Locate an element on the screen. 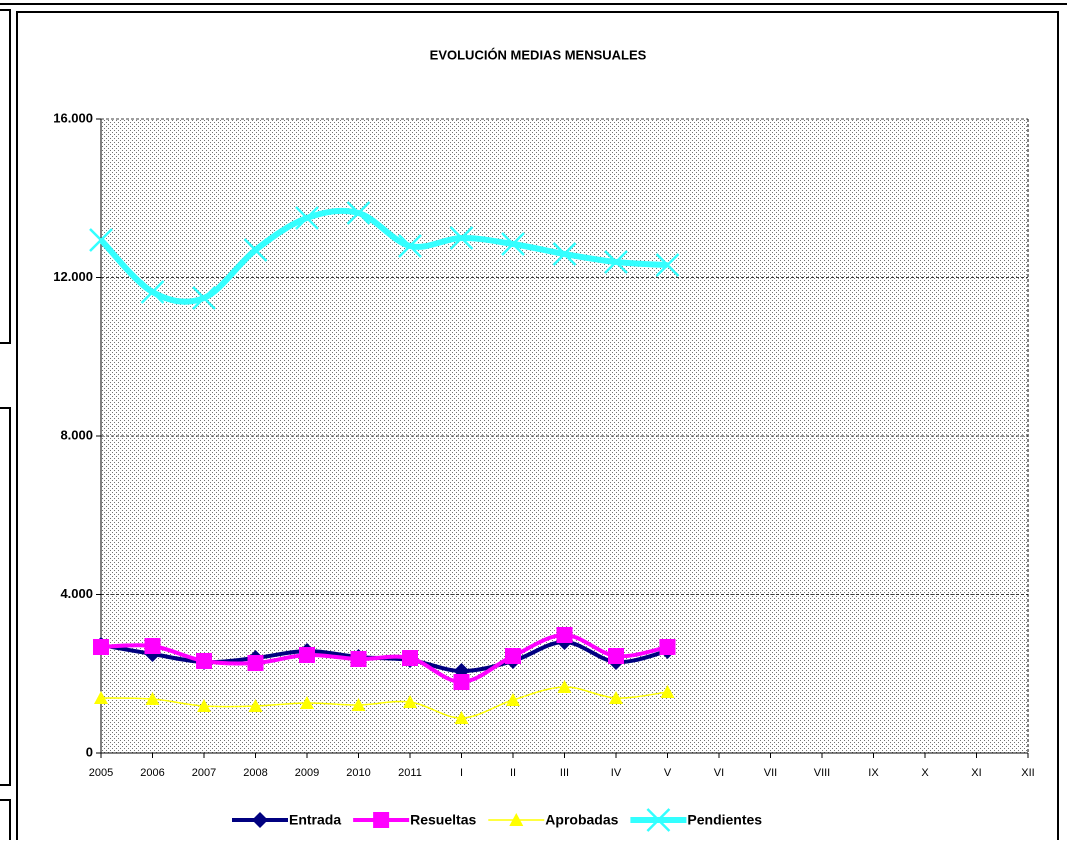 This screenshot has width=1067, height=845. x-tick-label: 2009 is located at coordinates (307, 773).